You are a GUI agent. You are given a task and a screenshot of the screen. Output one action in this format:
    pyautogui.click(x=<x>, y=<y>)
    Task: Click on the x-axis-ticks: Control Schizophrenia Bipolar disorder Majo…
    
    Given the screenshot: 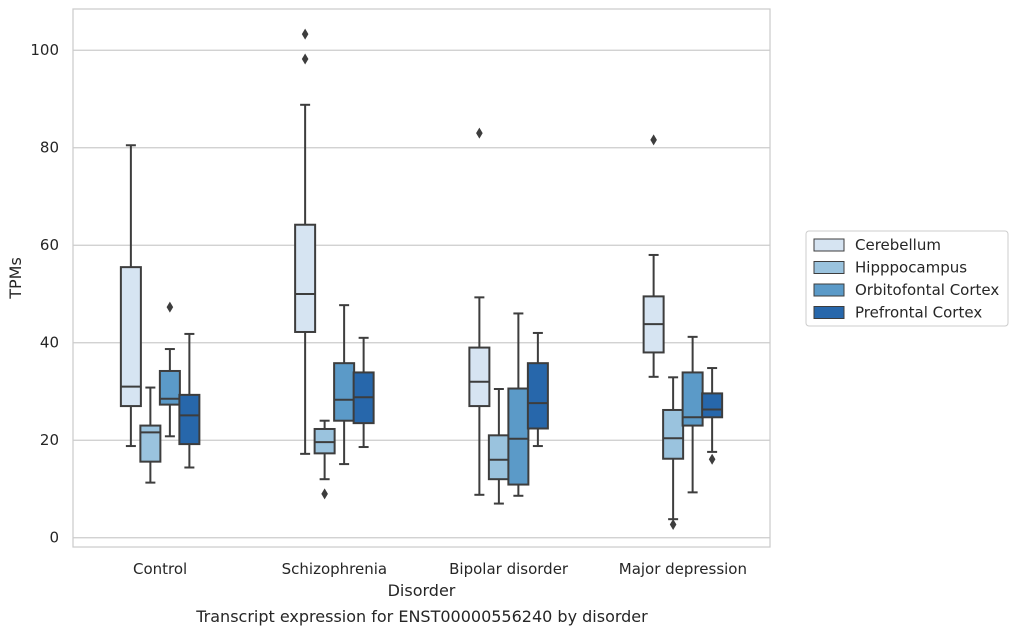 What is the action you would take?
    pyautogui.click(x=440, y=569)
    